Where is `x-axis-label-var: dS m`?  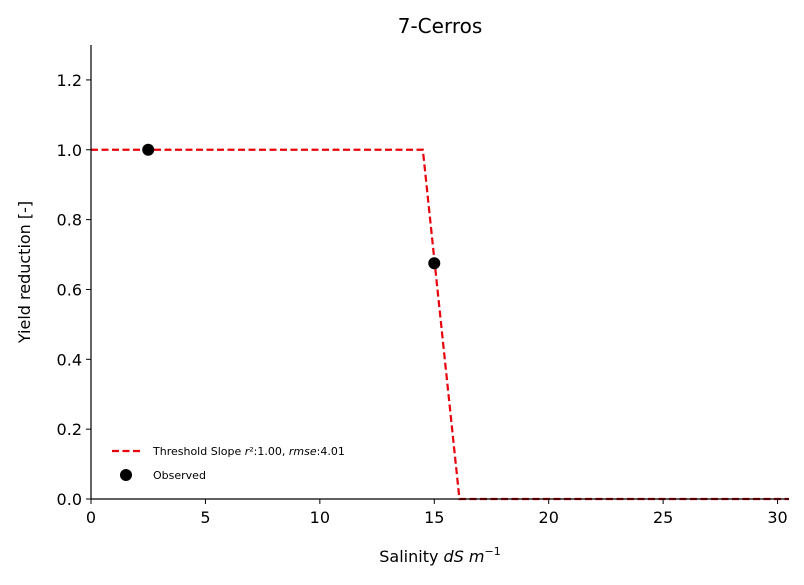 x-axis-label-var: dS m is located at coordinates (464, 556).